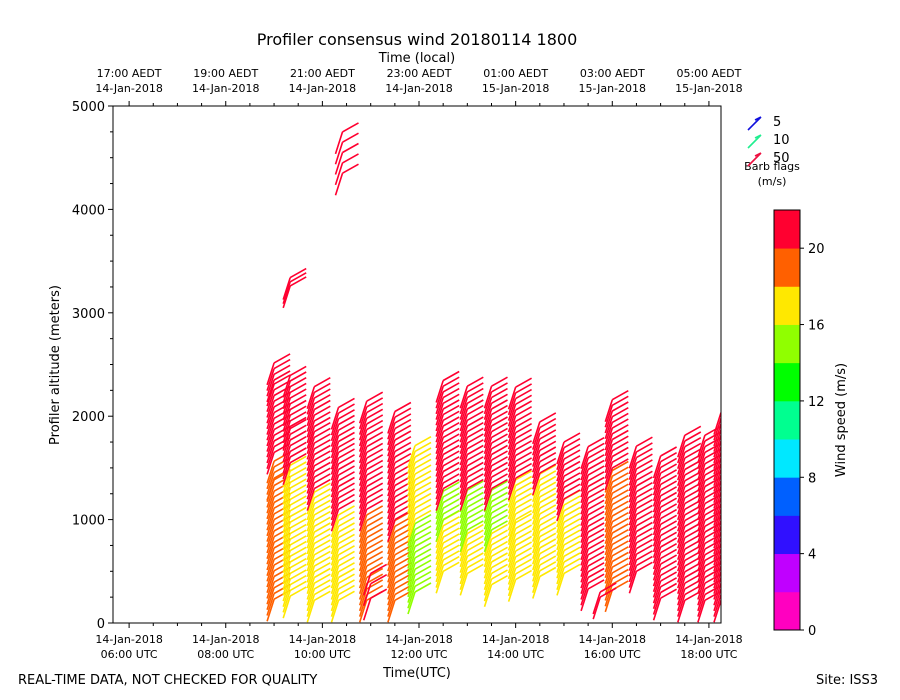 This screenshot has height=700, width=900. I want to click on colorbar-label: Wind speed (m/s), so click(841, 420).